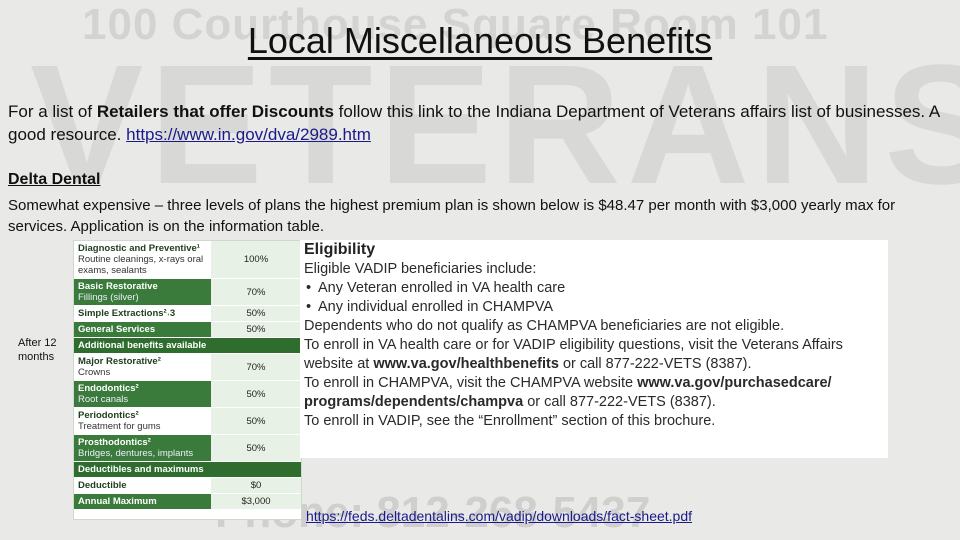 The image size is (960, 540). Describe the element at coordinates (52, 111) in the screenshot. I see `intro-text-pre: For a list of` at that location.